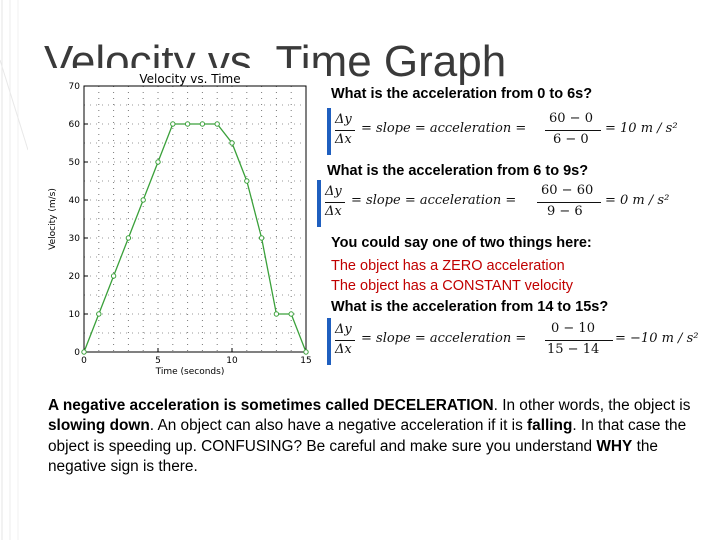 The height and width of the screenshot is (540, 720). I want to click on decorative-lines, so click(14, 270).